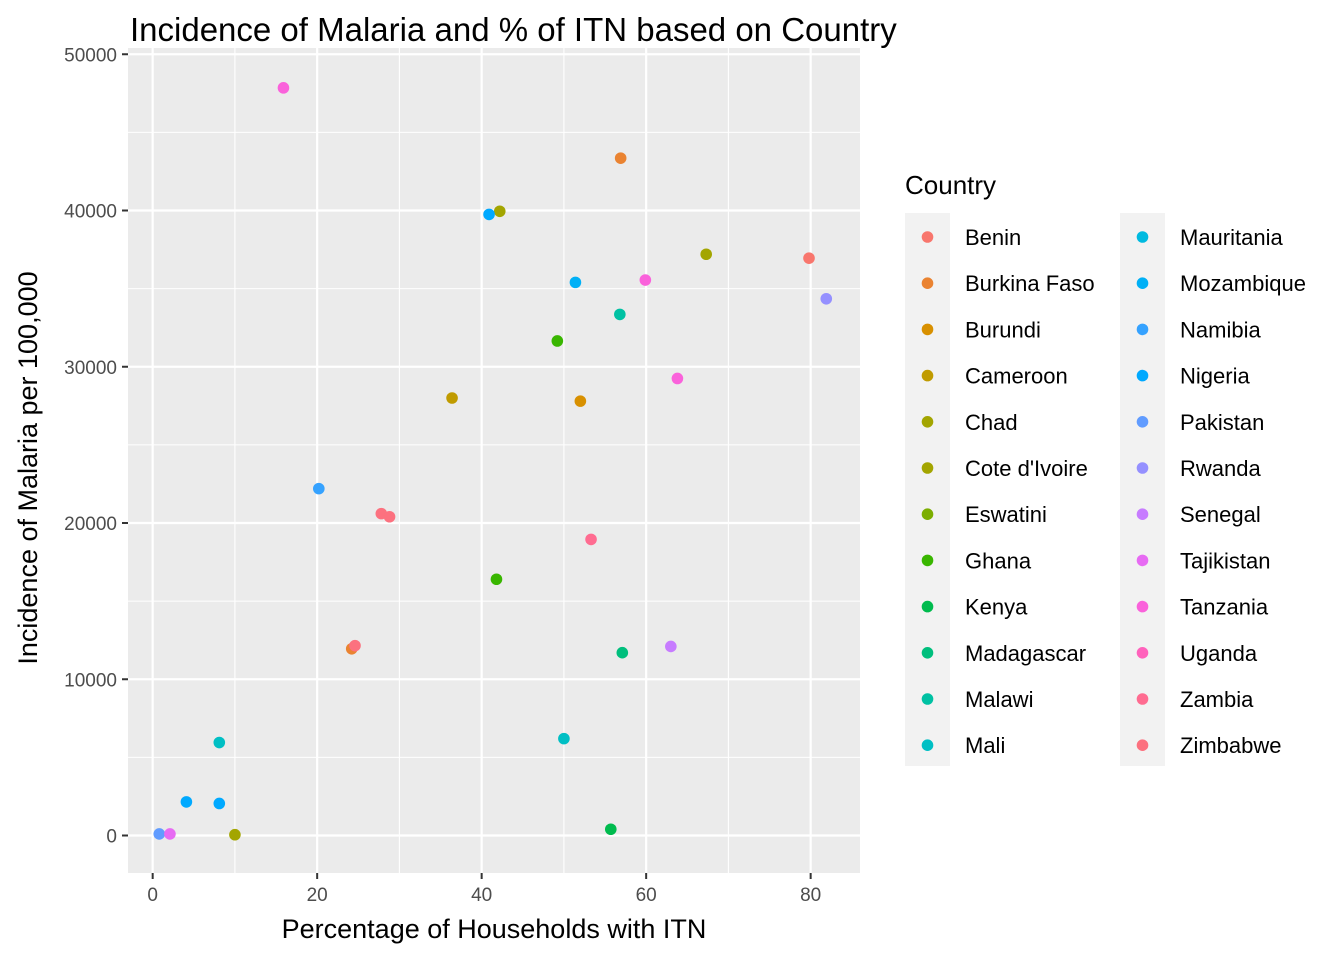  I want to click on legend-label: Namibia, so click(1220, 329).